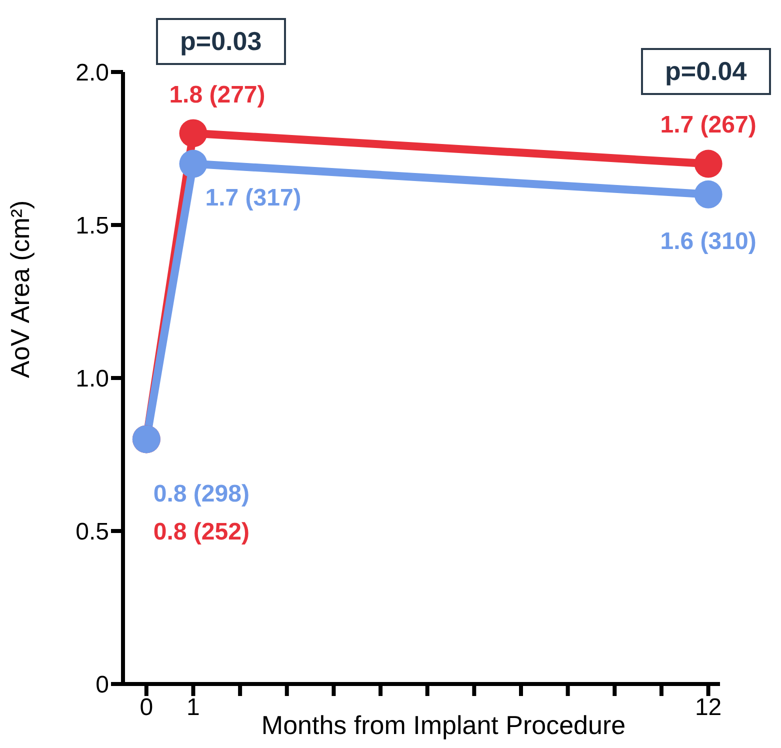 The image size is (781, 748). What do you see at coordinates (221, 41) in the screenshot?
I see `text: p=0.03` at bounding box center [221, 41].